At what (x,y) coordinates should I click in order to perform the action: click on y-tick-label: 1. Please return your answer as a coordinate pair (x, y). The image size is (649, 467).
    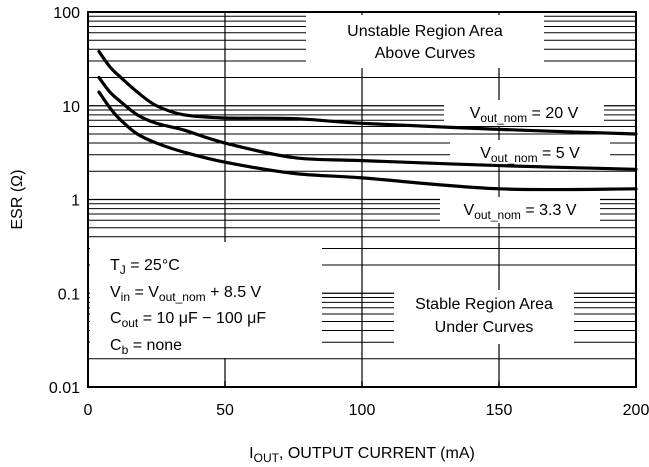
    Looking at the image, I should click on (75, 201).